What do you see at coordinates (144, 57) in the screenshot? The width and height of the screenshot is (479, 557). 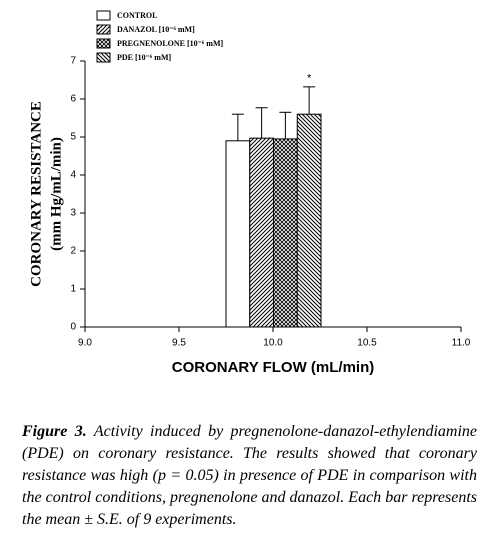 I see `legend-label: PDE [10⁻⁶ mM]` at bounding box center [144, 57].